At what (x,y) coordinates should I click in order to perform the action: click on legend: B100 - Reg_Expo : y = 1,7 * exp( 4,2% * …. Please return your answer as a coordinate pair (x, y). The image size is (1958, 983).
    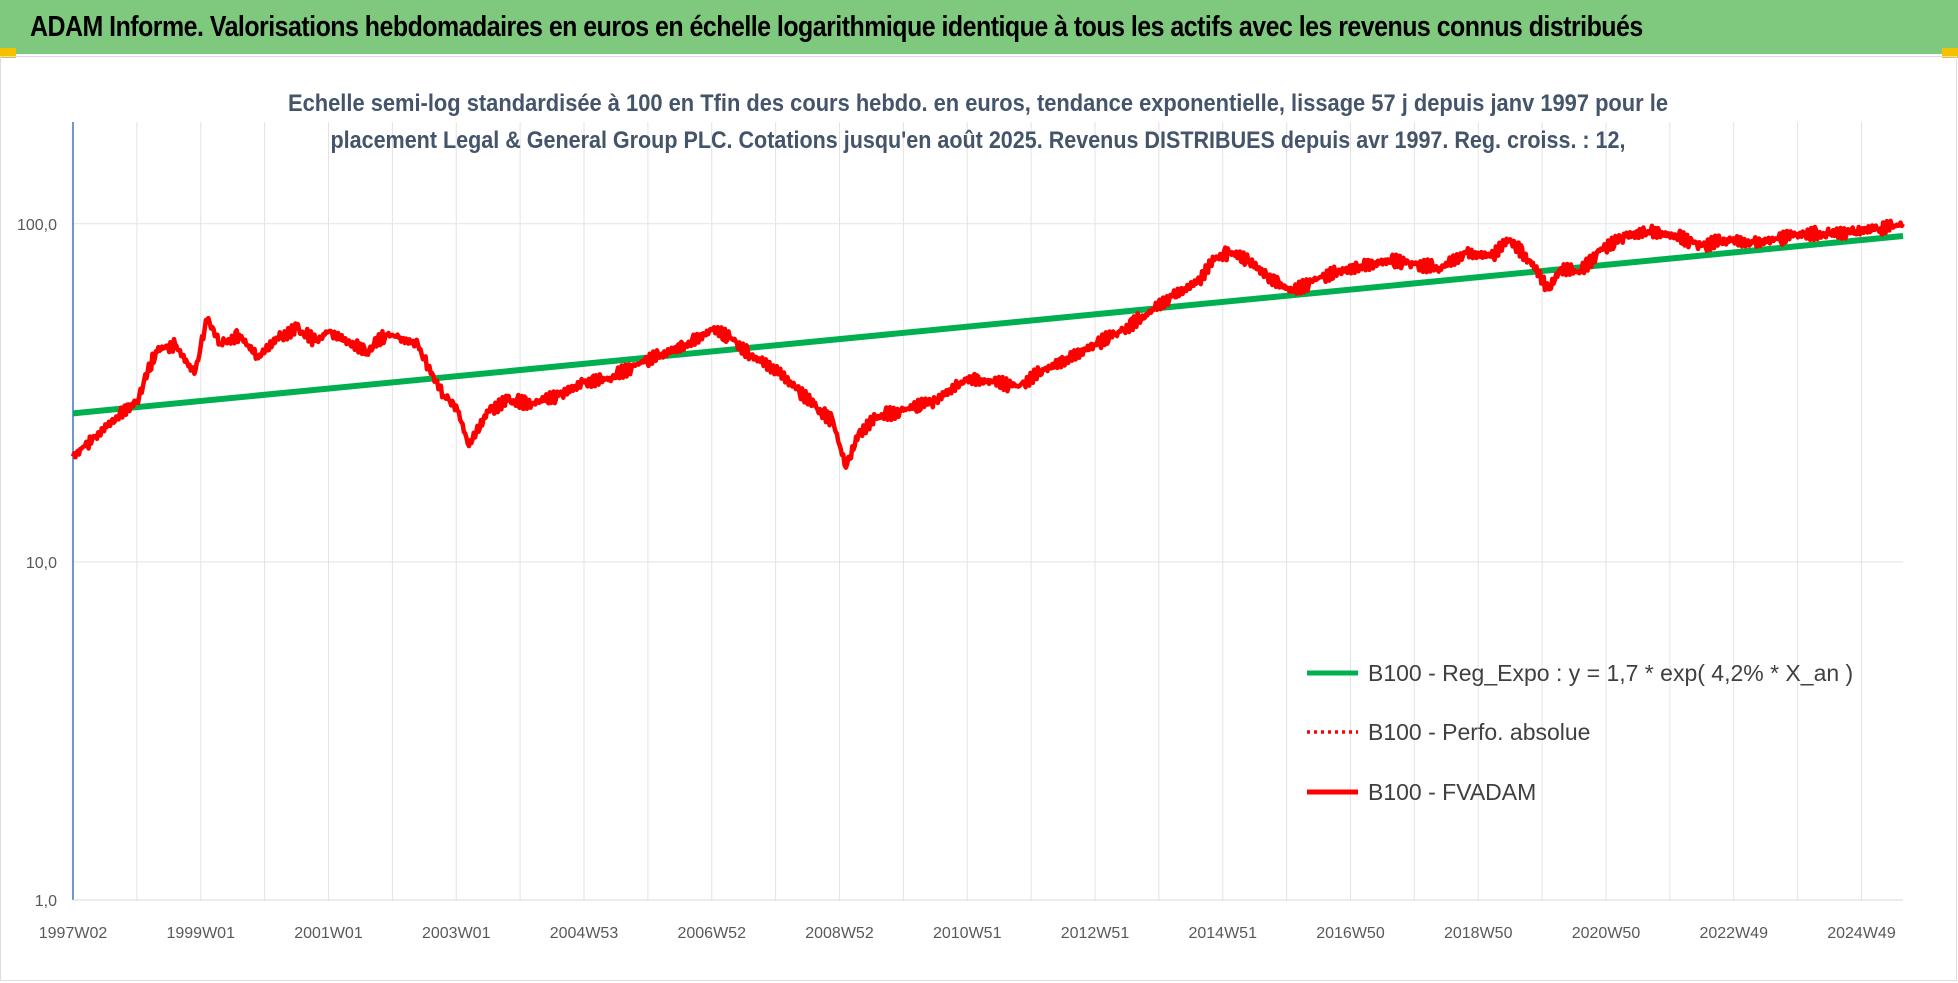
    Looking at the image, I should click on (1580, 732).